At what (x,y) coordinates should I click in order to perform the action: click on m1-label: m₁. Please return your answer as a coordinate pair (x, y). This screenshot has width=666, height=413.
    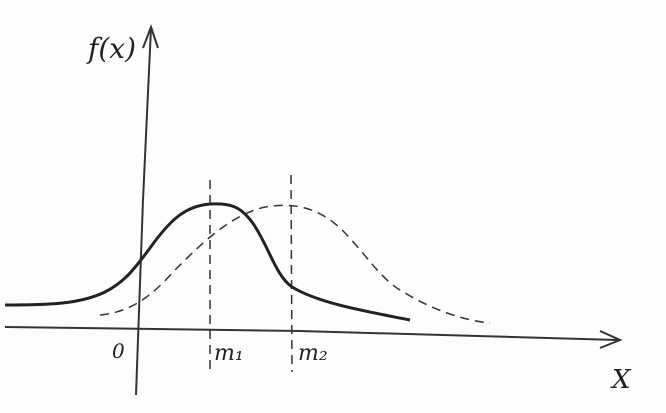
    Looking at the image, I should click on (229, 353).